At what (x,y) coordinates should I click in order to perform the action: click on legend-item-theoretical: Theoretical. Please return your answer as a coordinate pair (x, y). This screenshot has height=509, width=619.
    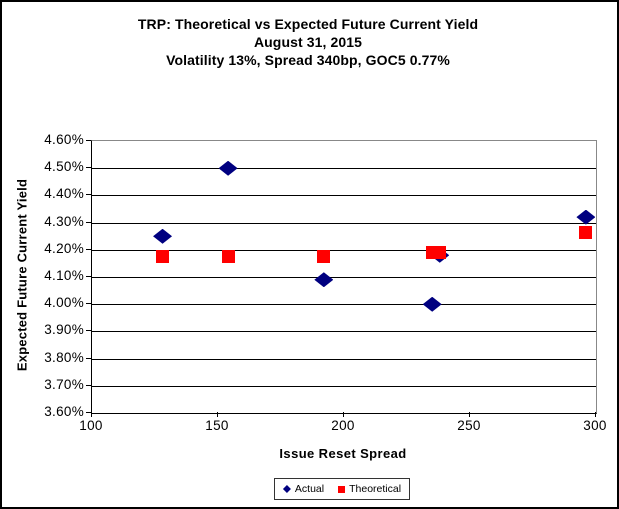
    Looking at the image, I should click on (369, 489).